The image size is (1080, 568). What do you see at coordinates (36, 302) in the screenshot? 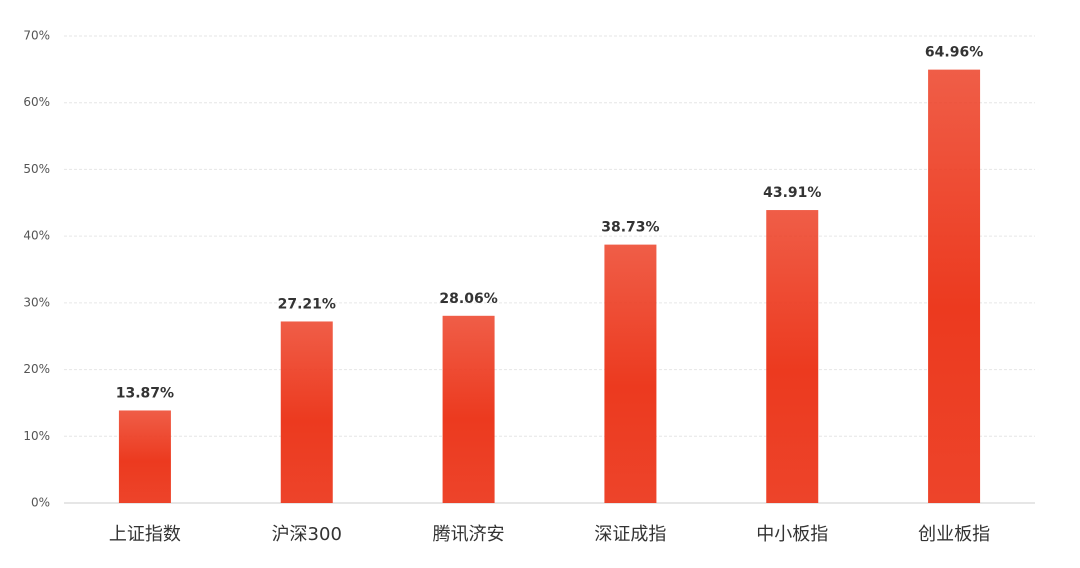
I see `y-tick-label: 30%` at bounding box center [36, 302].